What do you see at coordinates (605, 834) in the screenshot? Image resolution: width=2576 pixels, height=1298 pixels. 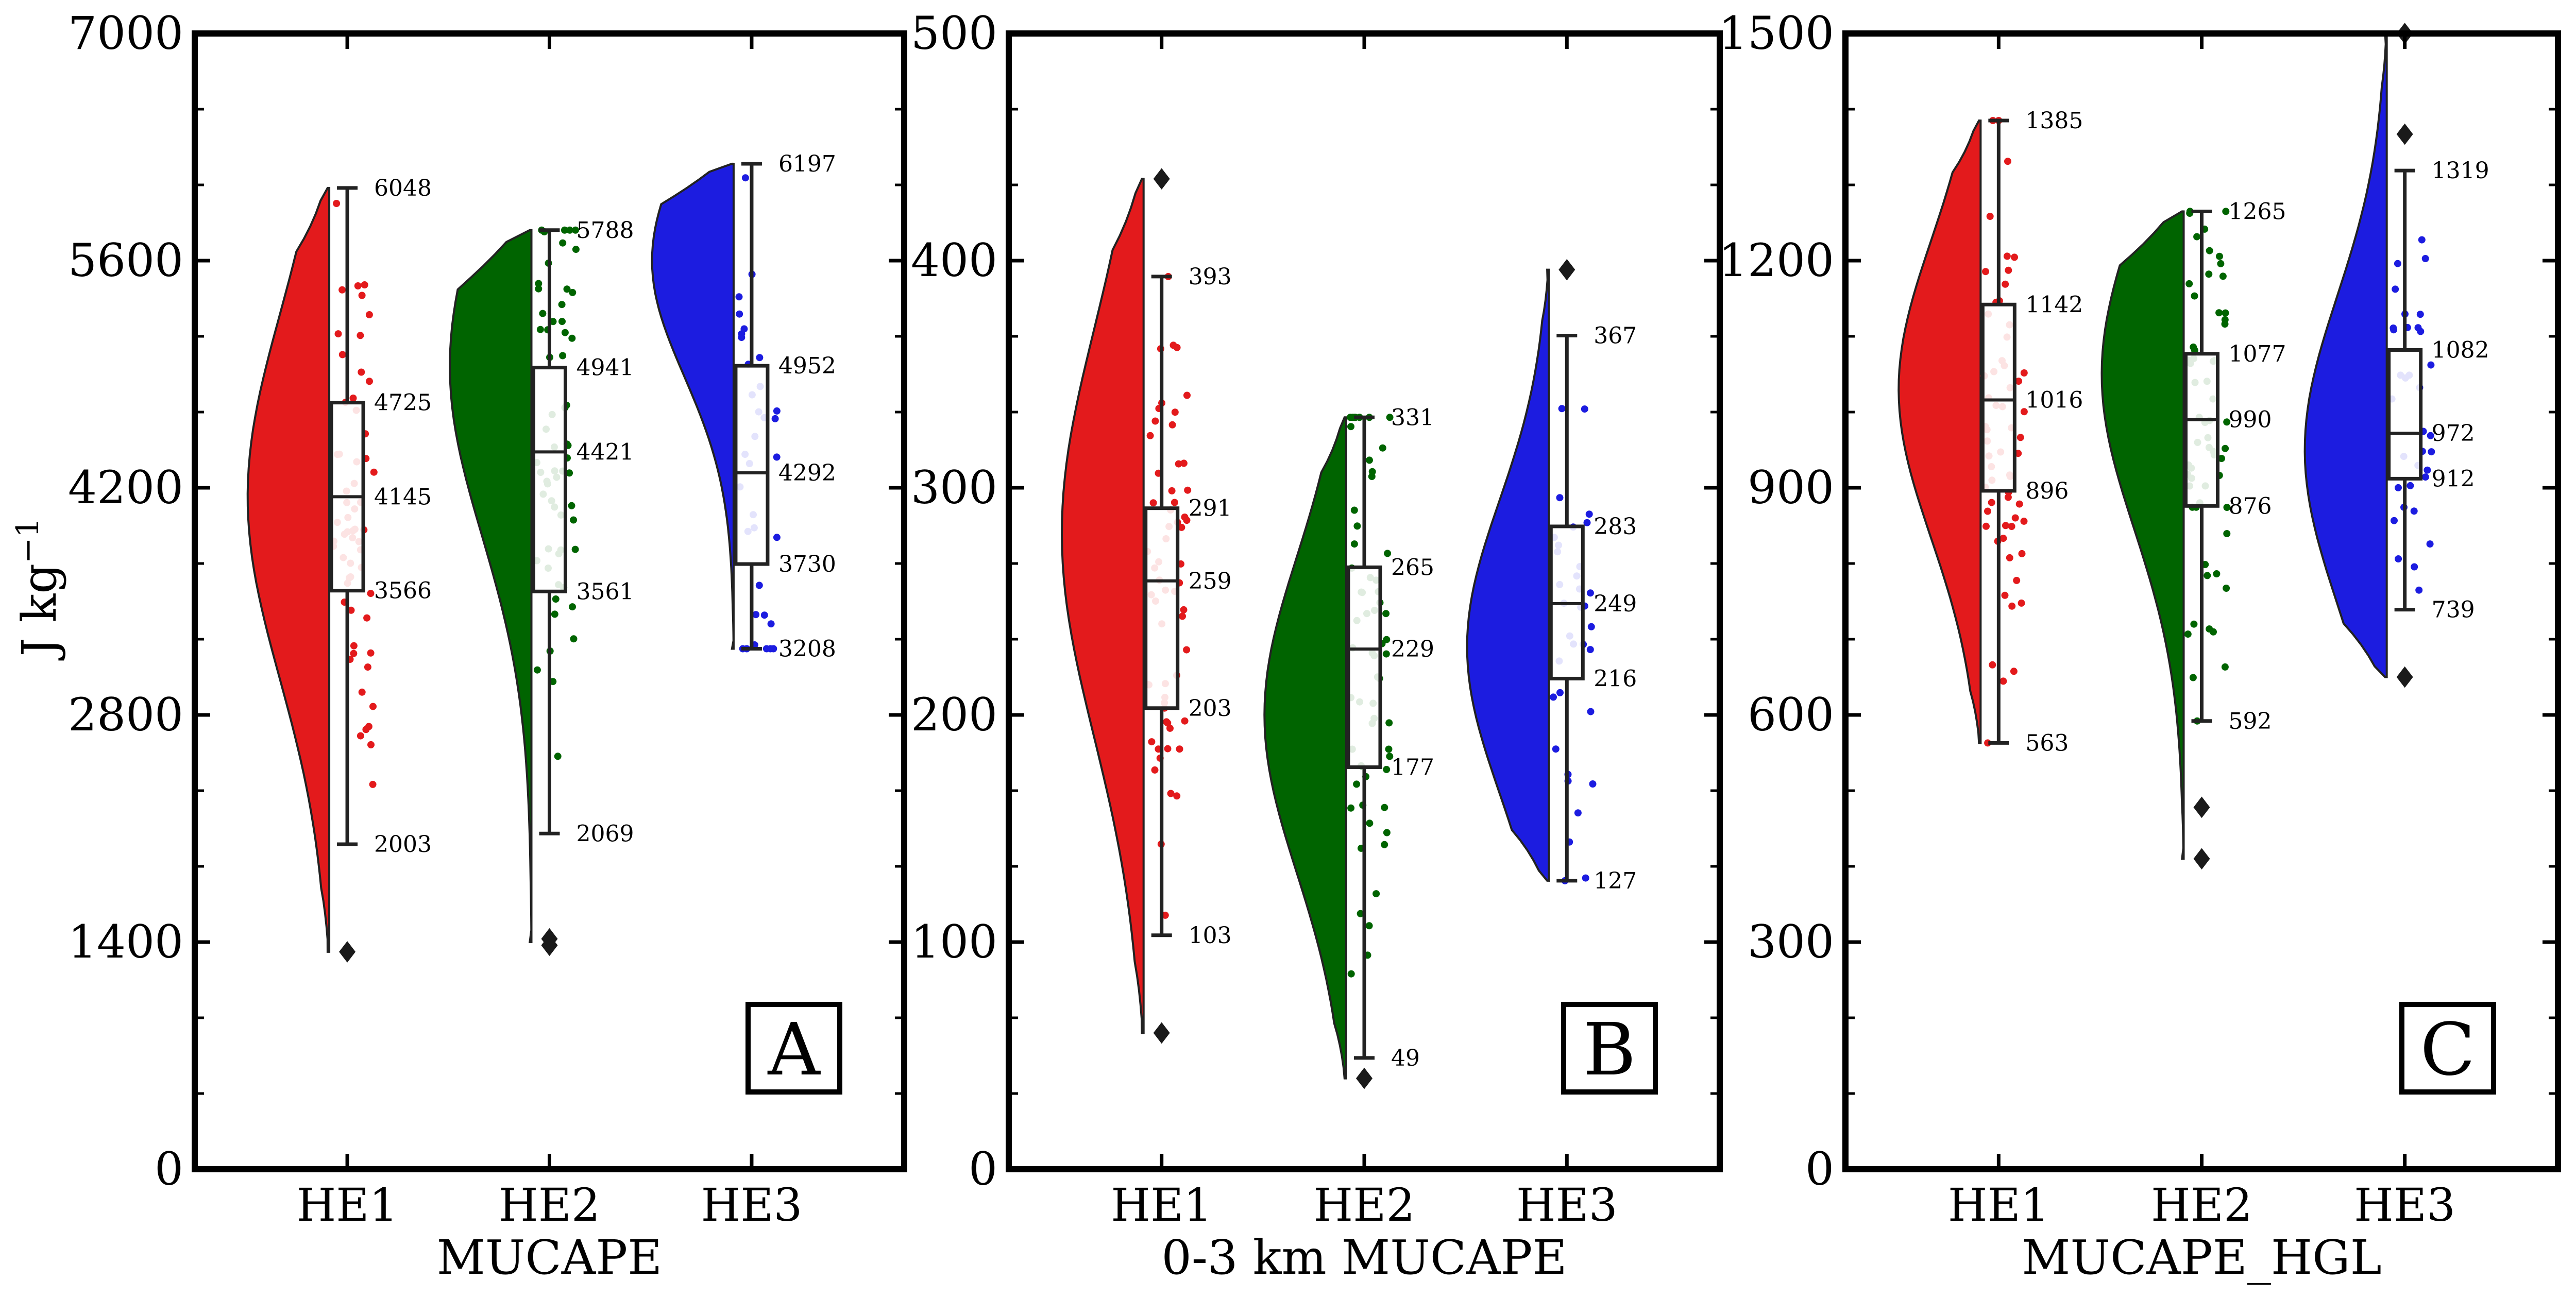 I see `annotation-label: 2069` at bounding box center [605, 834].